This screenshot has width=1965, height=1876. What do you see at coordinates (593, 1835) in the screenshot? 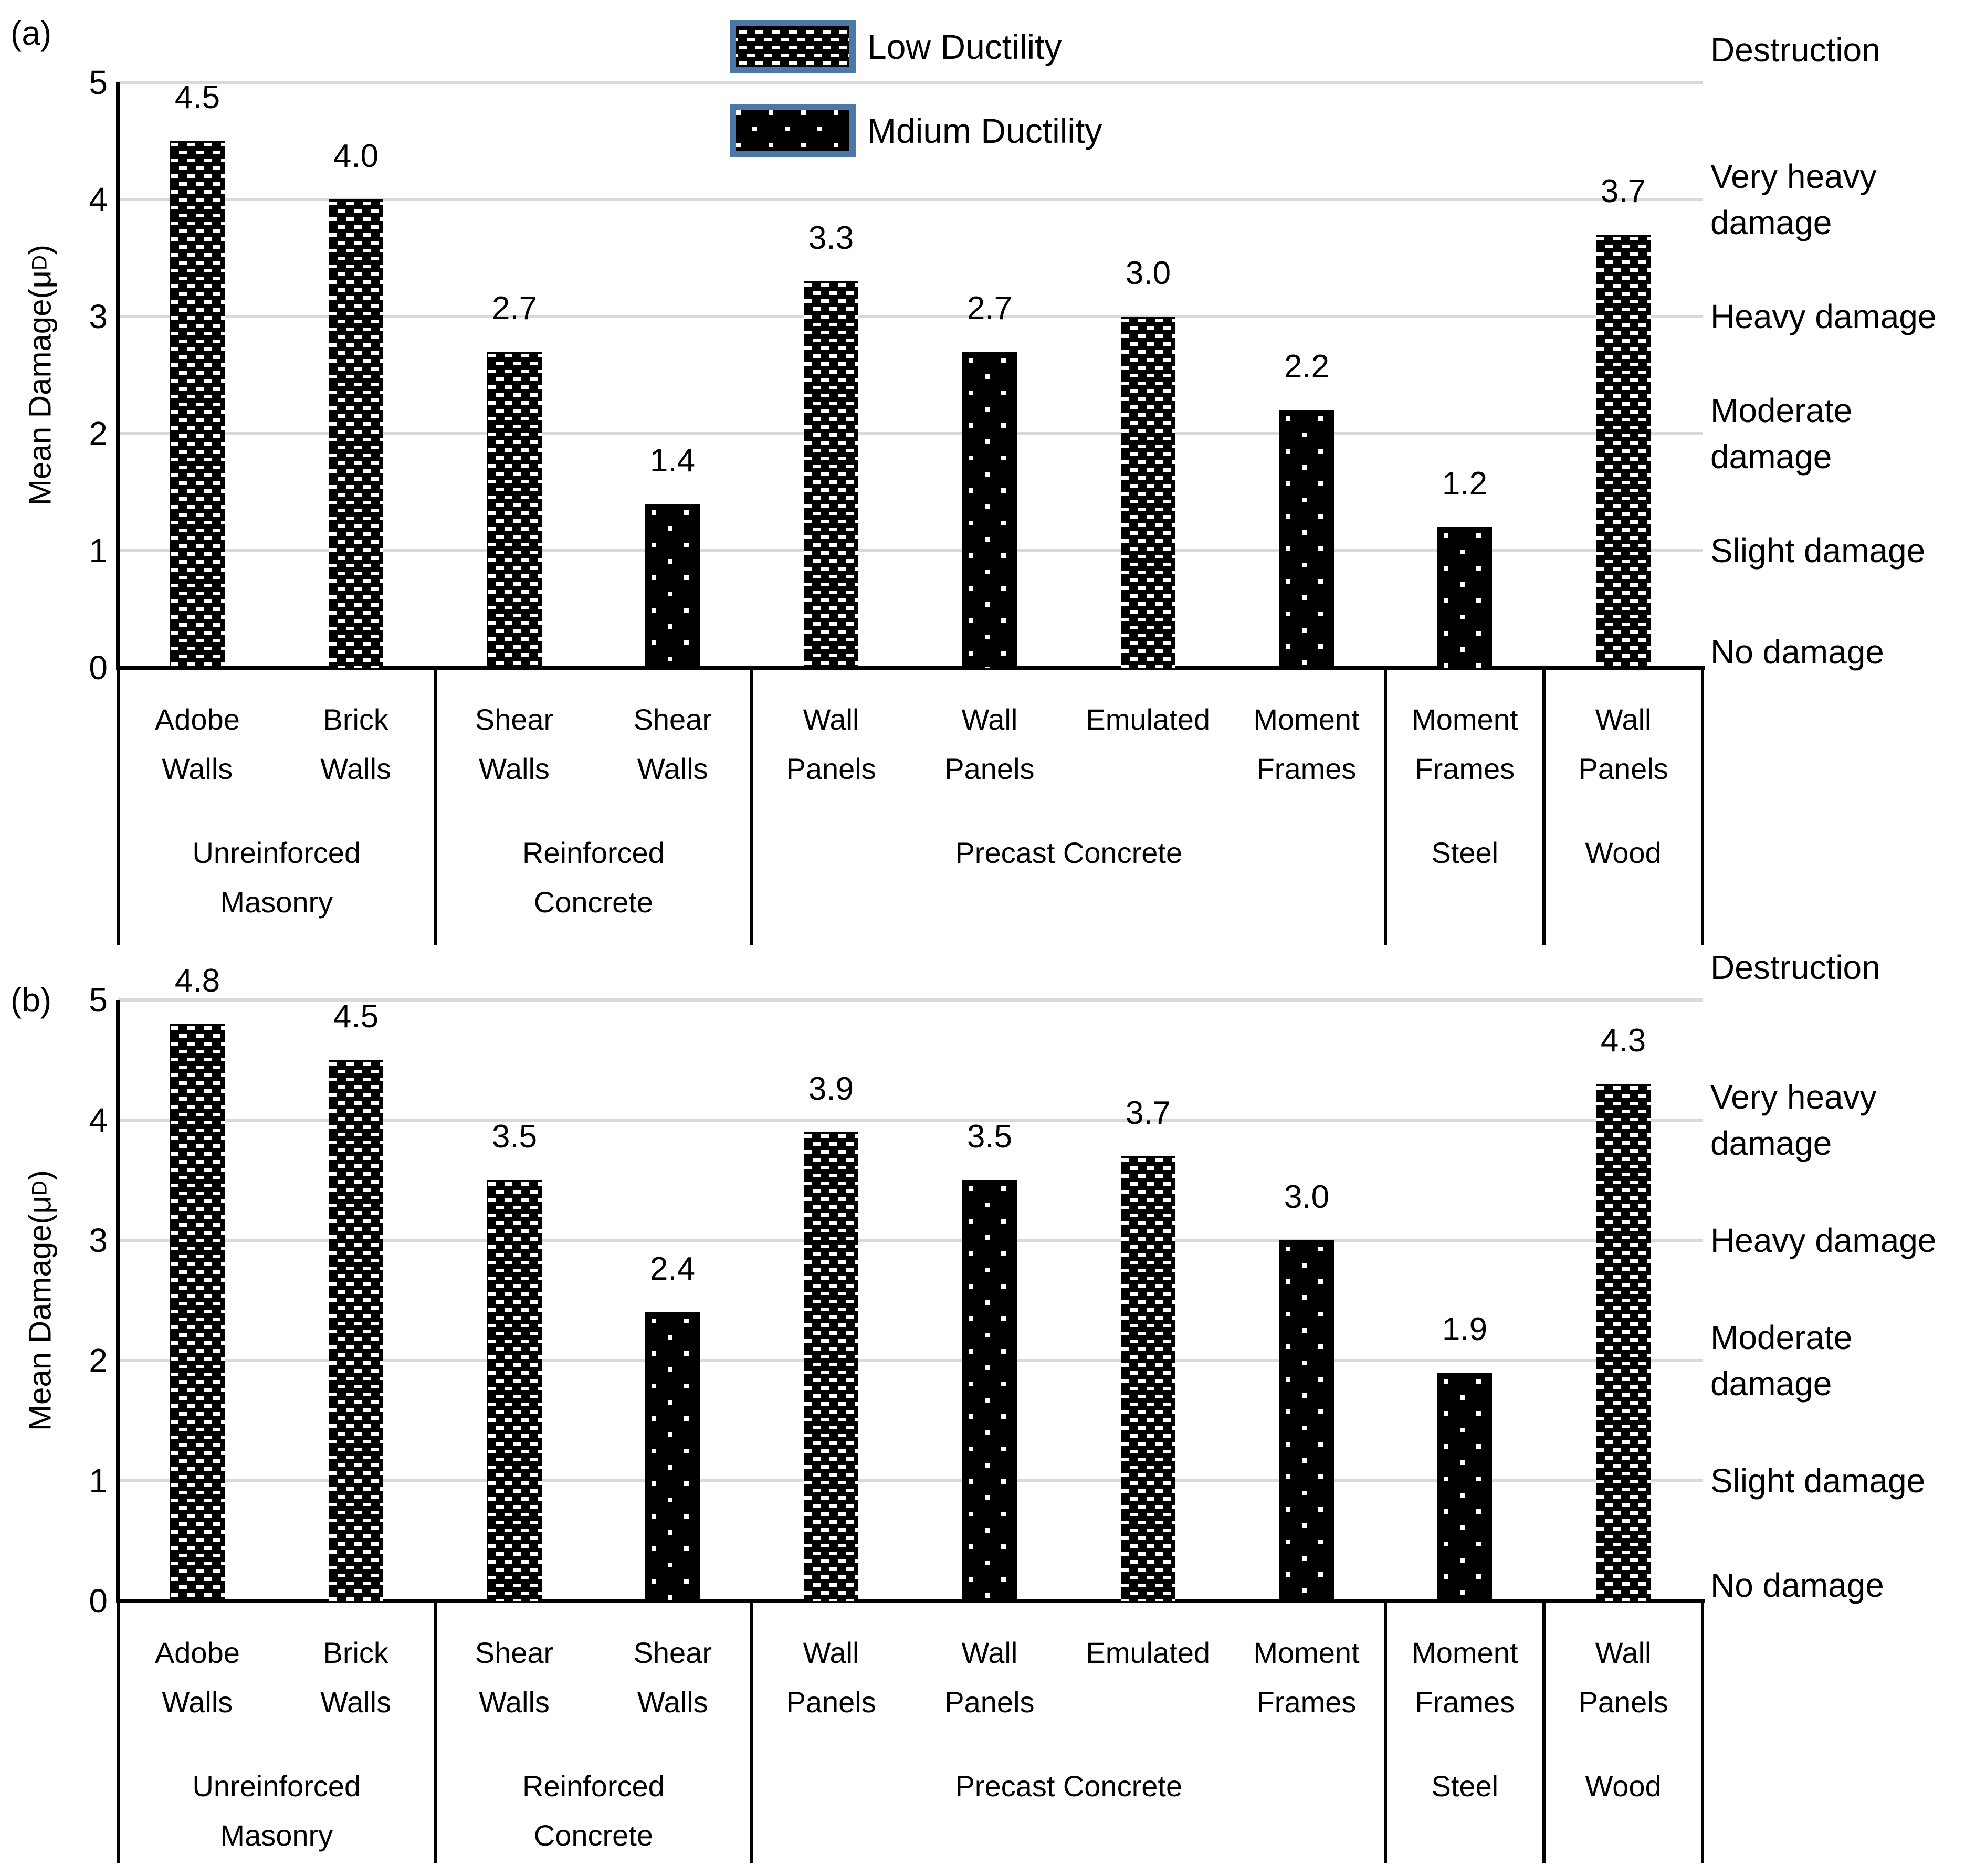
I see `group-label-line: Concrete` at bounding box center [593, 1835].